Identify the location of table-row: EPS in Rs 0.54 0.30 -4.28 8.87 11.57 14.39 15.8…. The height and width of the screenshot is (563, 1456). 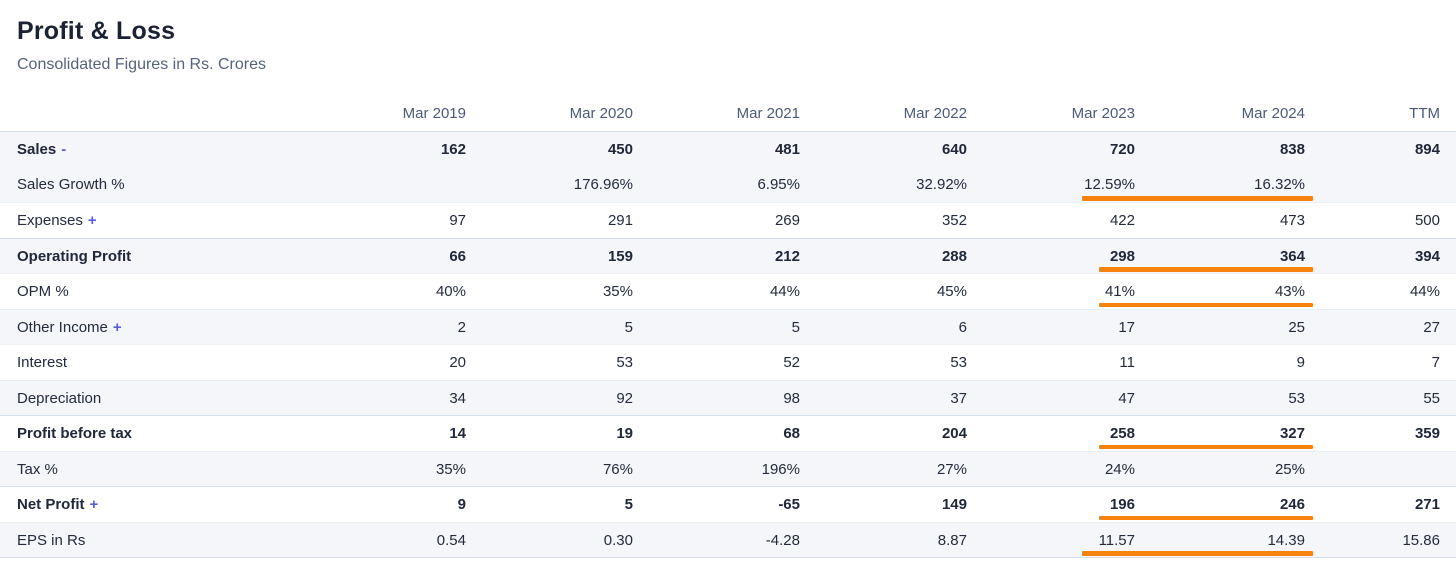
(728, 539).